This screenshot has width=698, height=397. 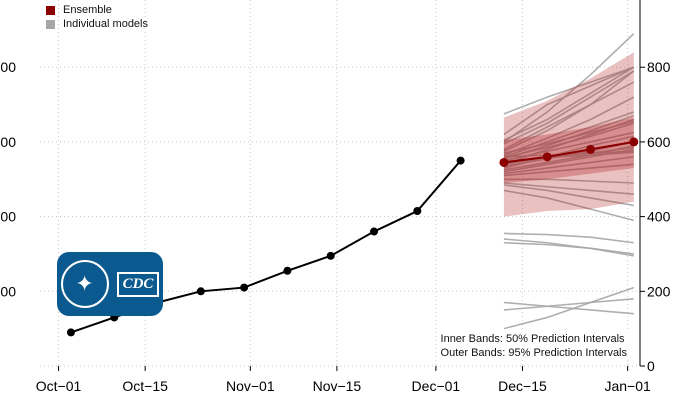 What do you see at coordinates (110, 284) in the screenshot?
I see `cdc-logo: ✦ CDC` at bounding box center [110, 284].